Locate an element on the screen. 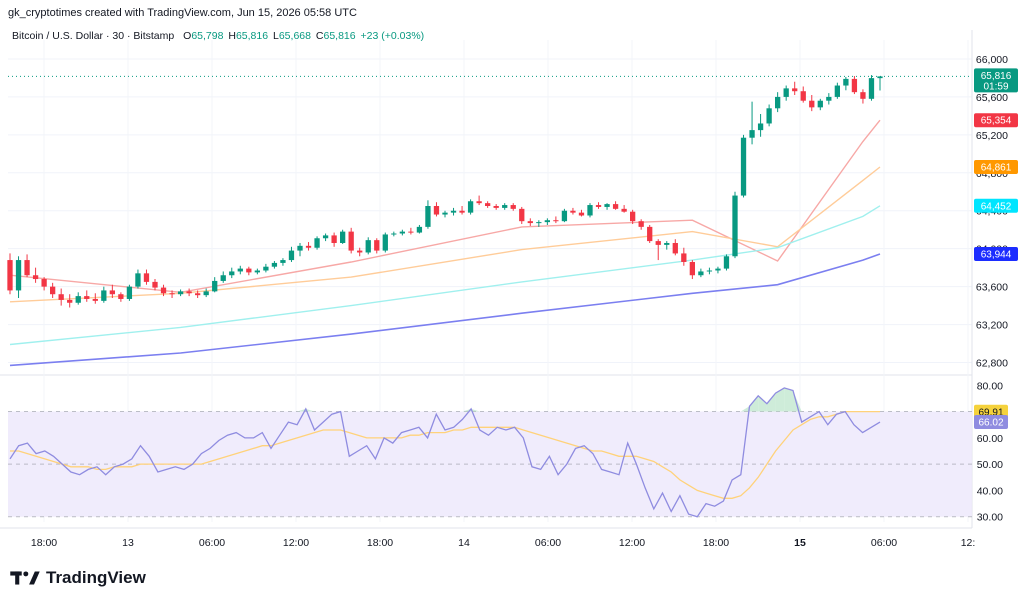 This screenshot has width=1024, height=603. price-tick-label: 66,000 is located at coordinates (992, 60).